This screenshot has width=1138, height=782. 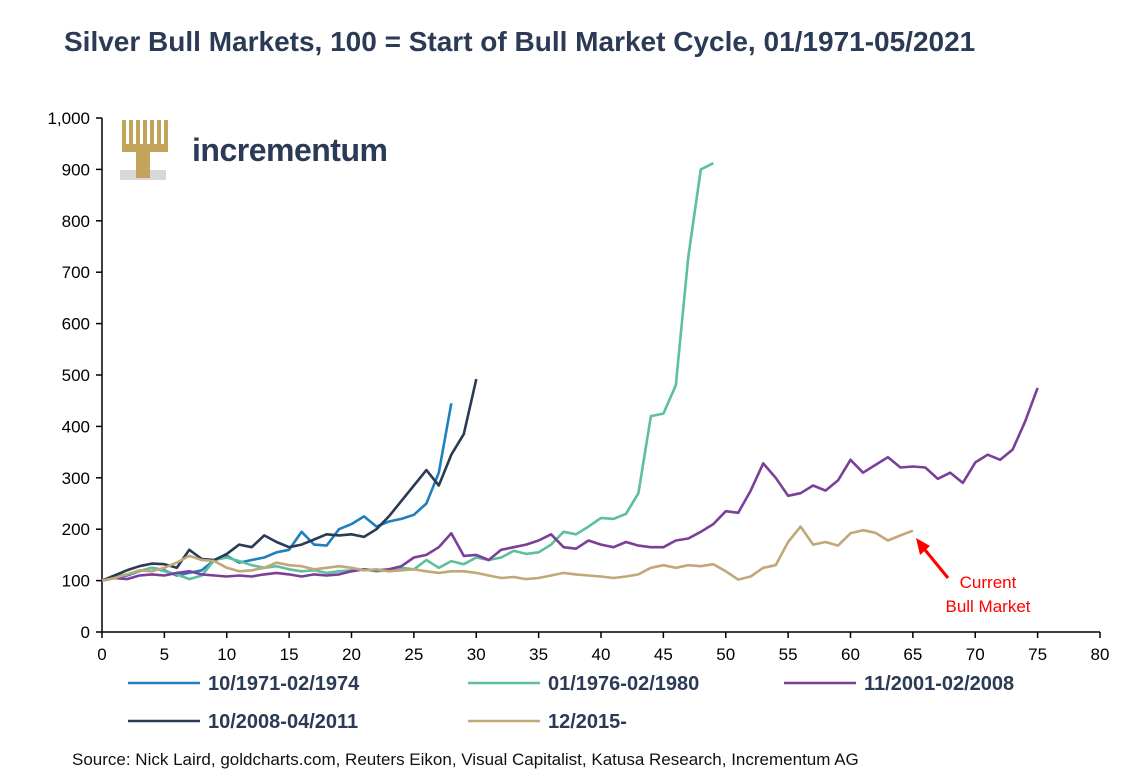 I want to click on x-tick-label: 25, so click(x=413, y=654).